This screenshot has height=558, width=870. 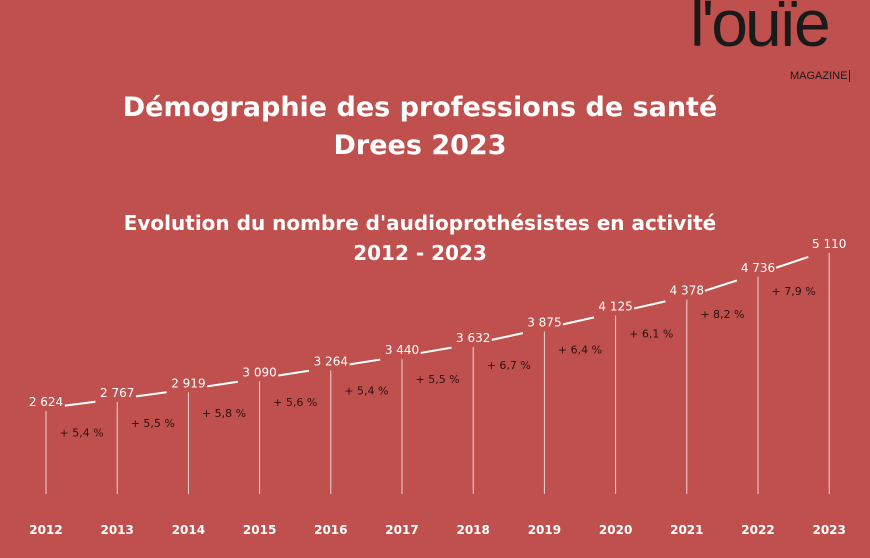 I want to click on x-tick-label: 2020, so click(x=615, y=530).